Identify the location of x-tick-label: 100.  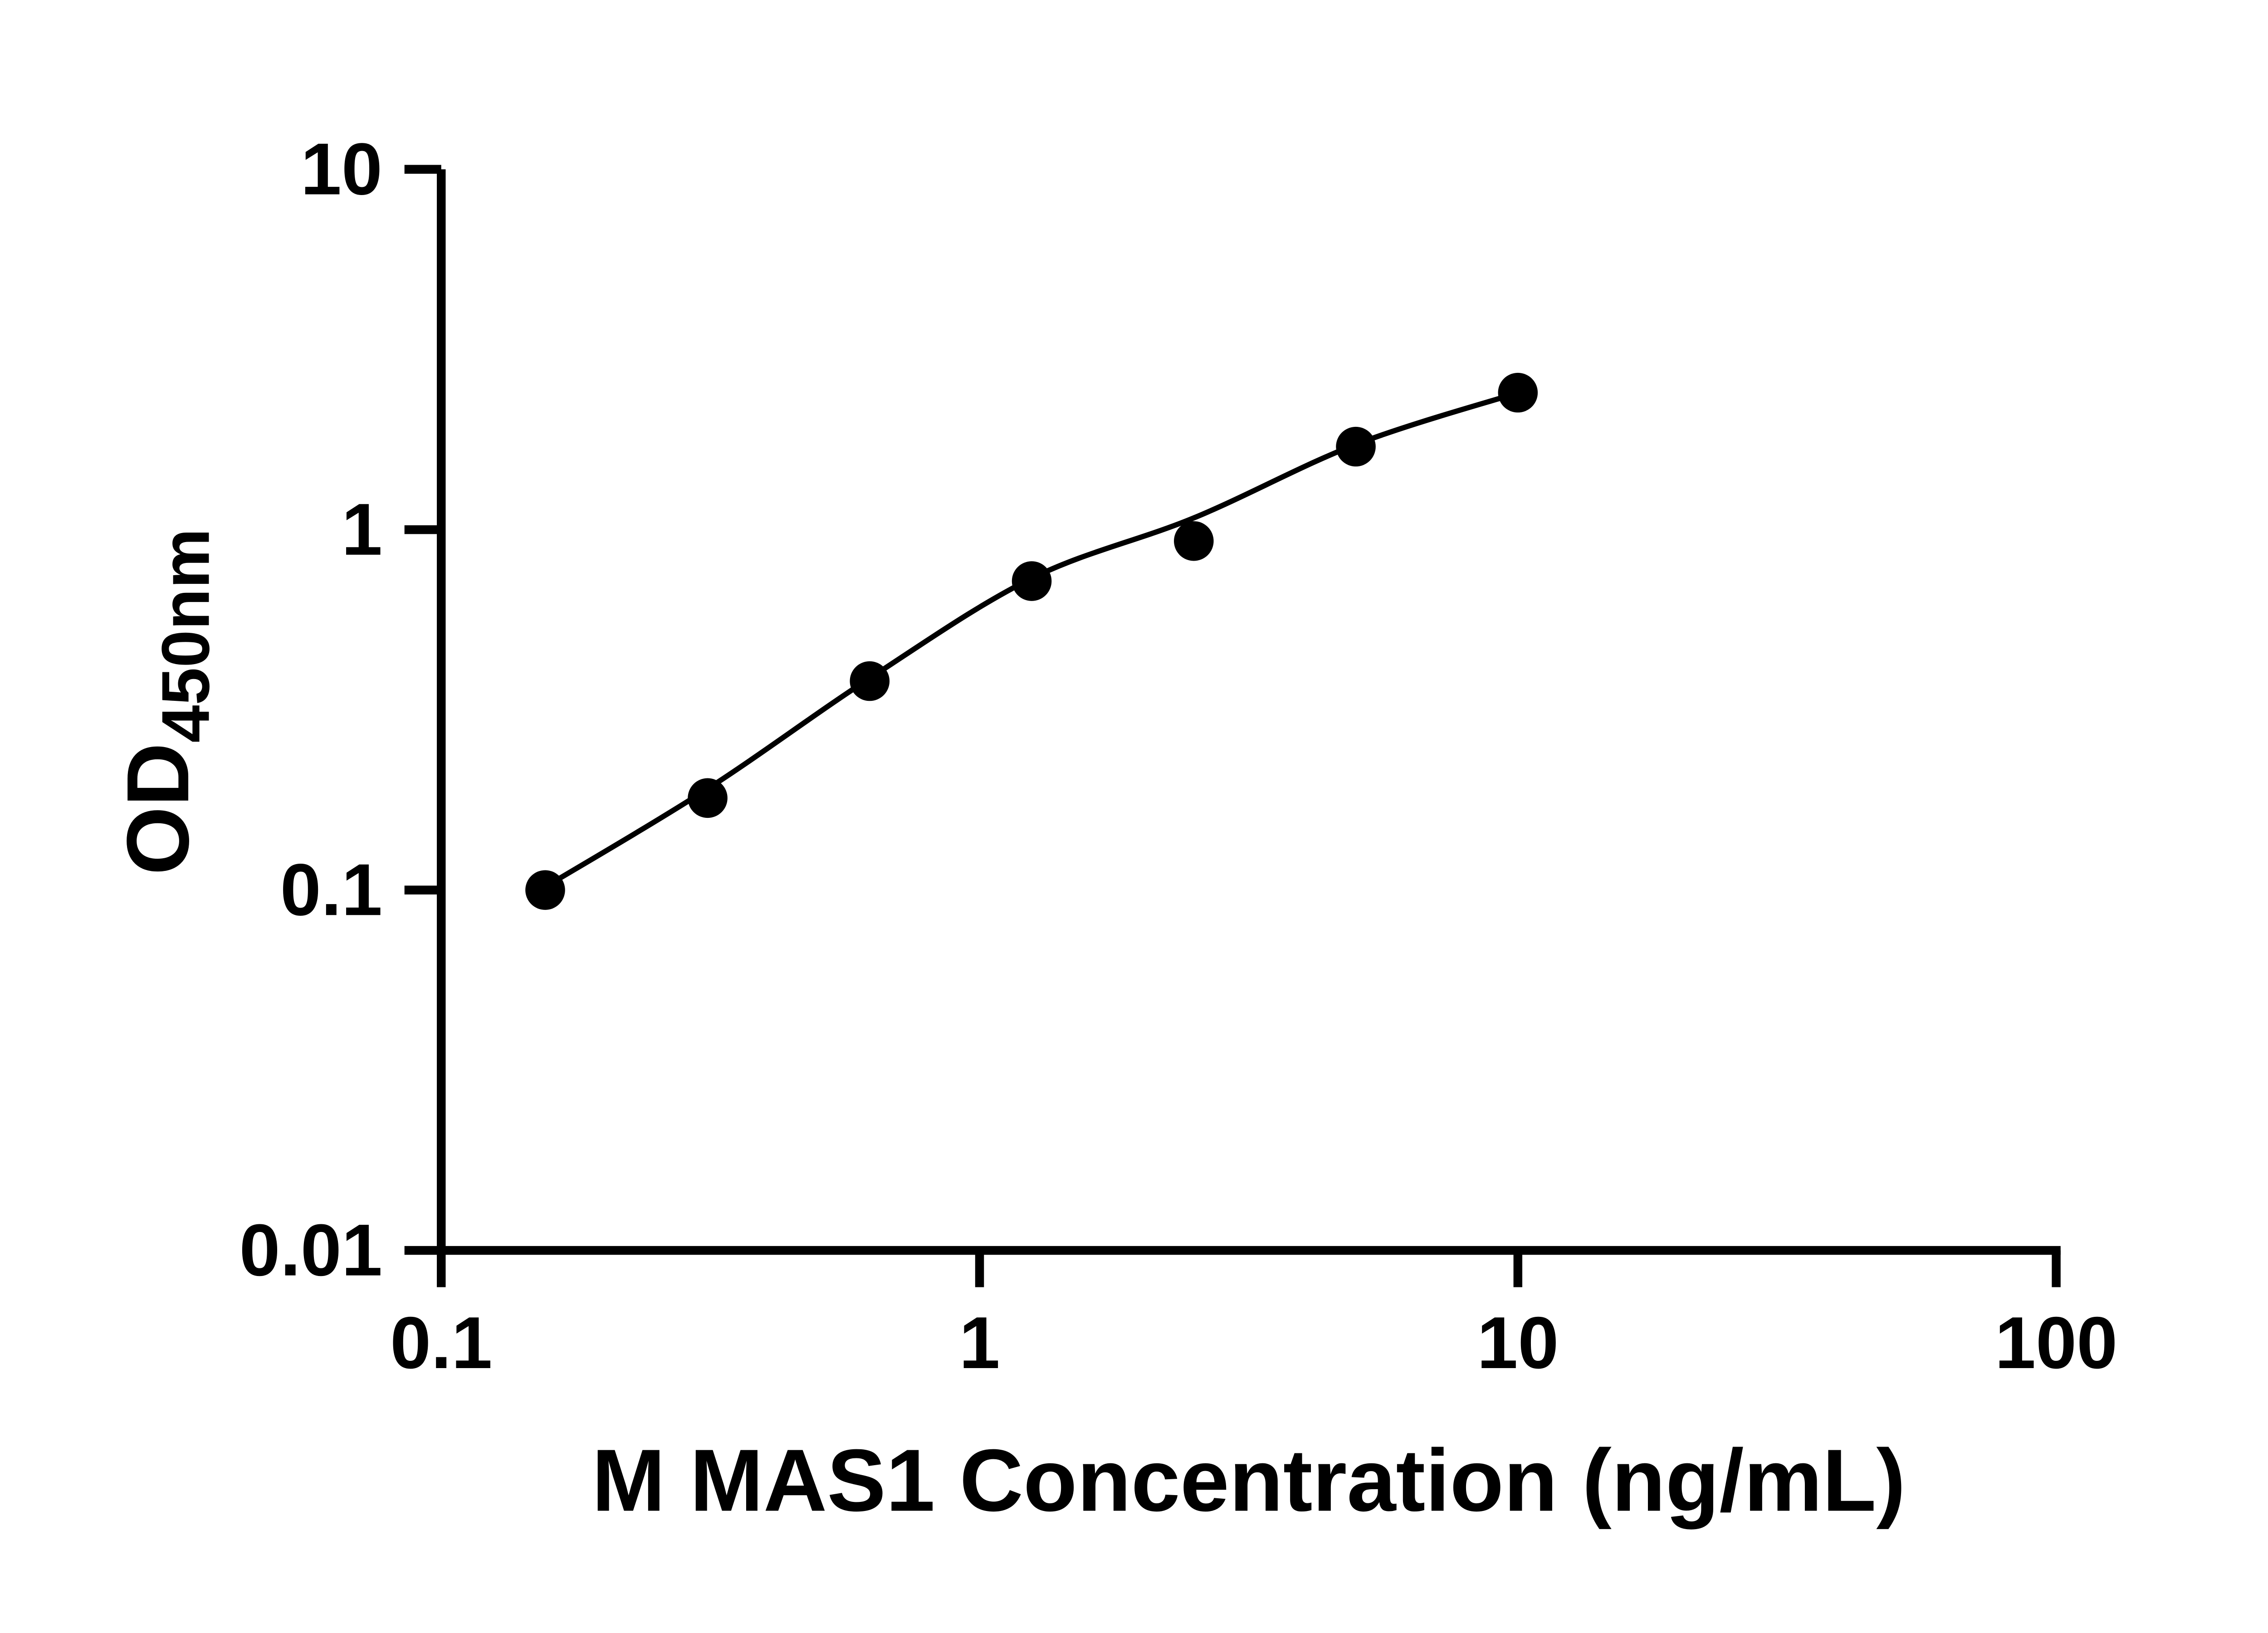
(2056, 1343).